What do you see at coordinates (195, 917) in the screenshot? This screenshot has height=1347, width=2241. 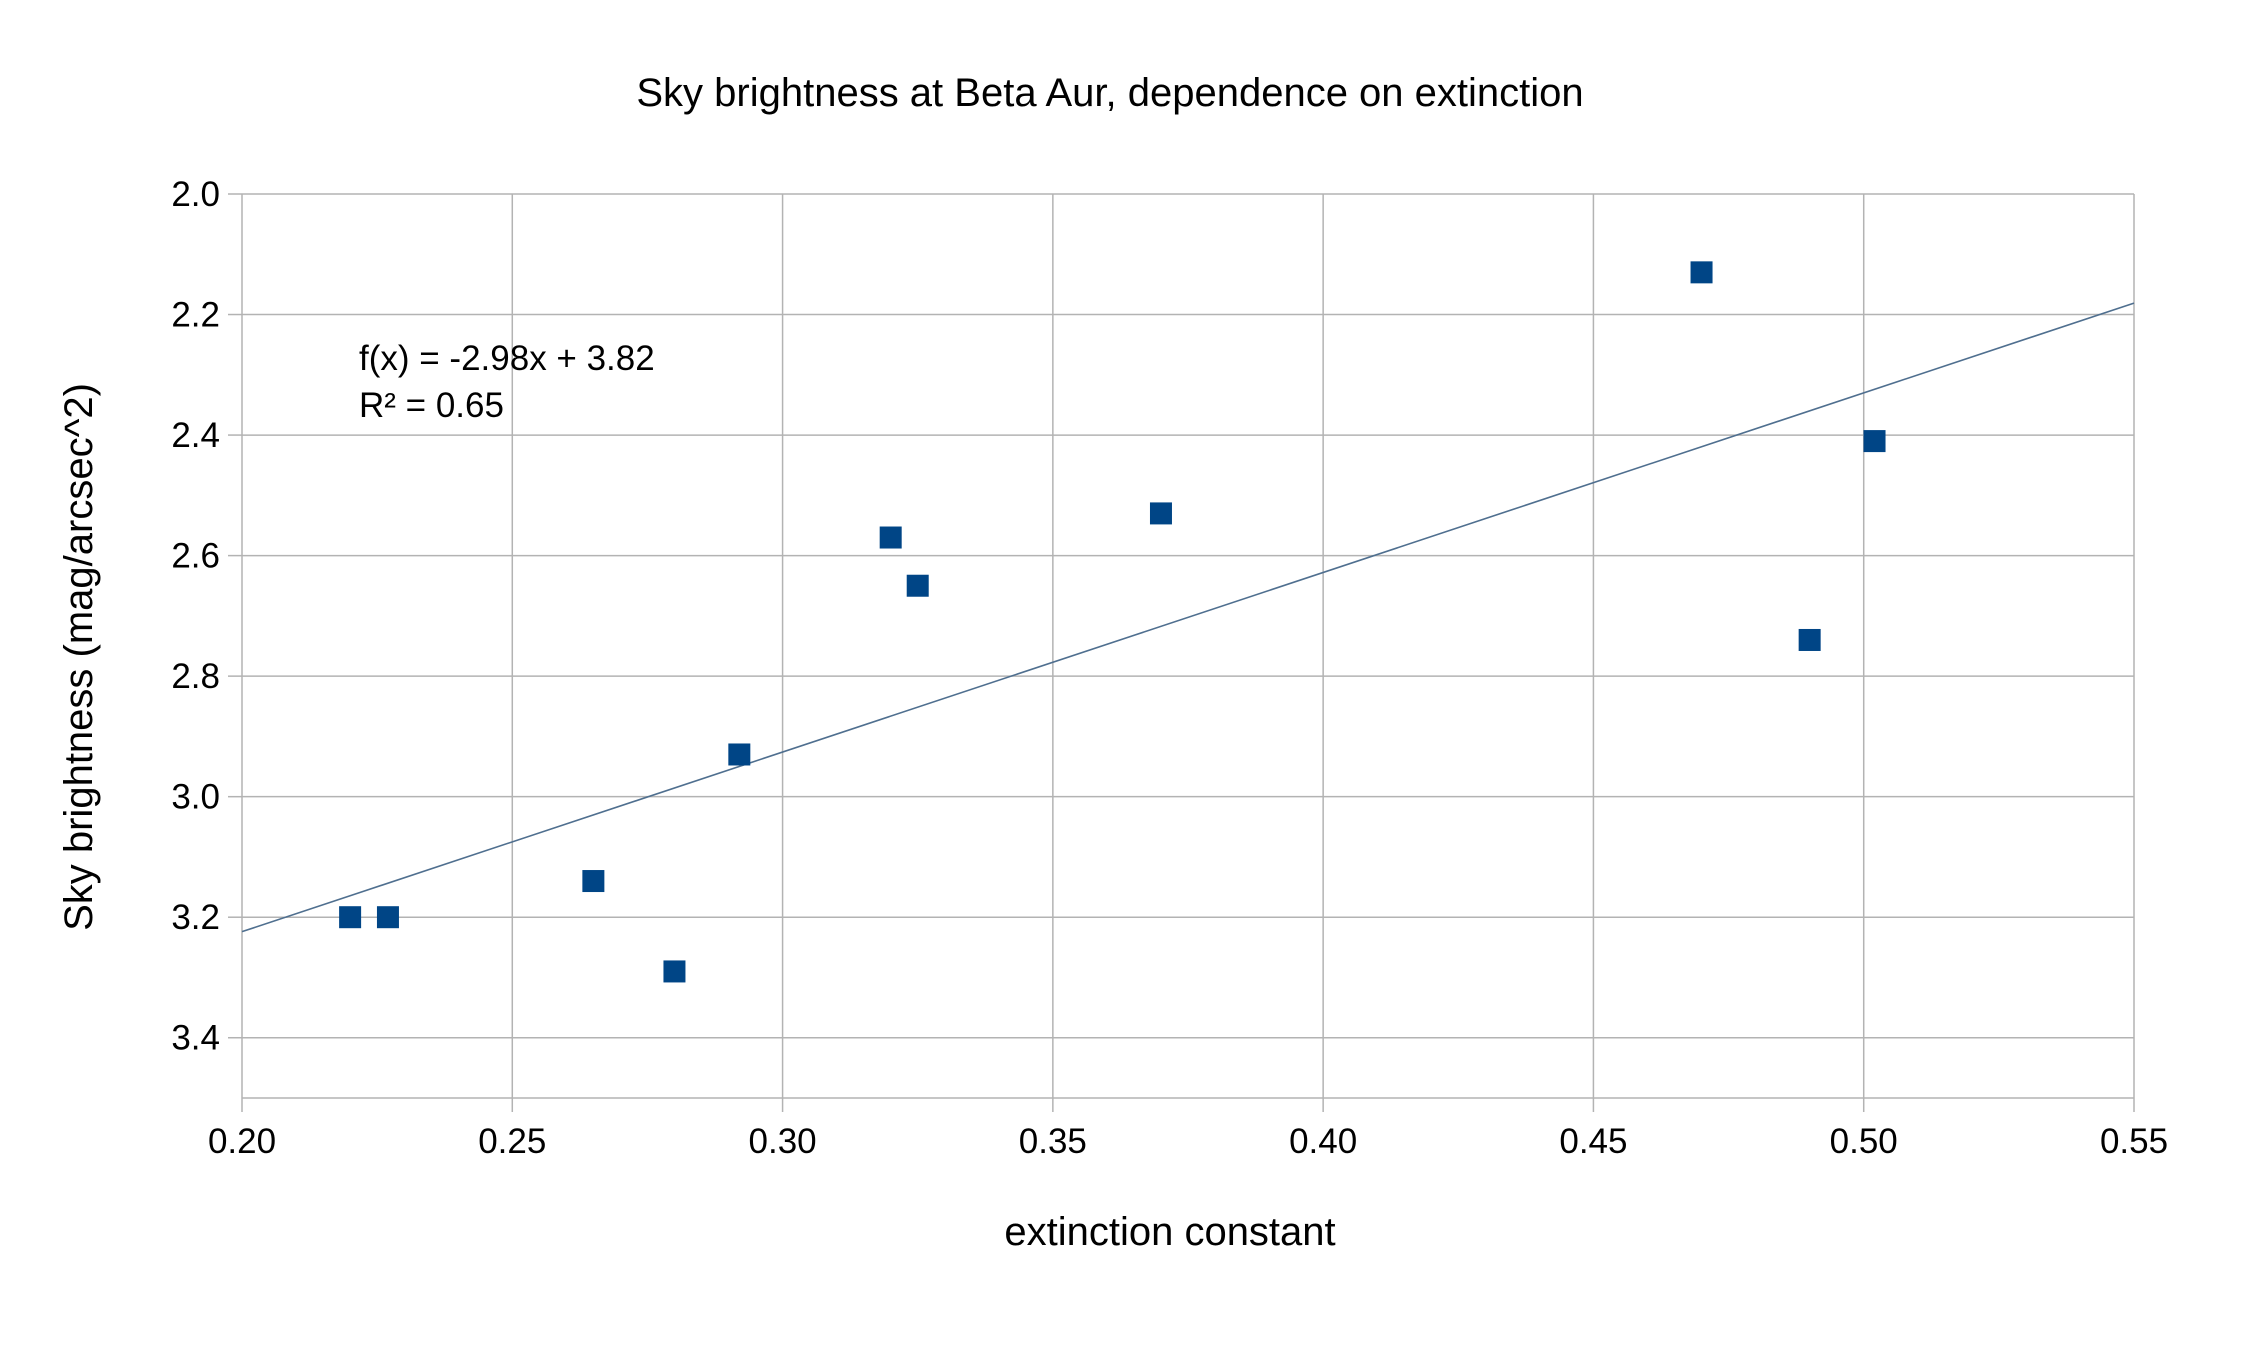 I see `y-tick-label: 3.2` at bounding box center [195, 917].